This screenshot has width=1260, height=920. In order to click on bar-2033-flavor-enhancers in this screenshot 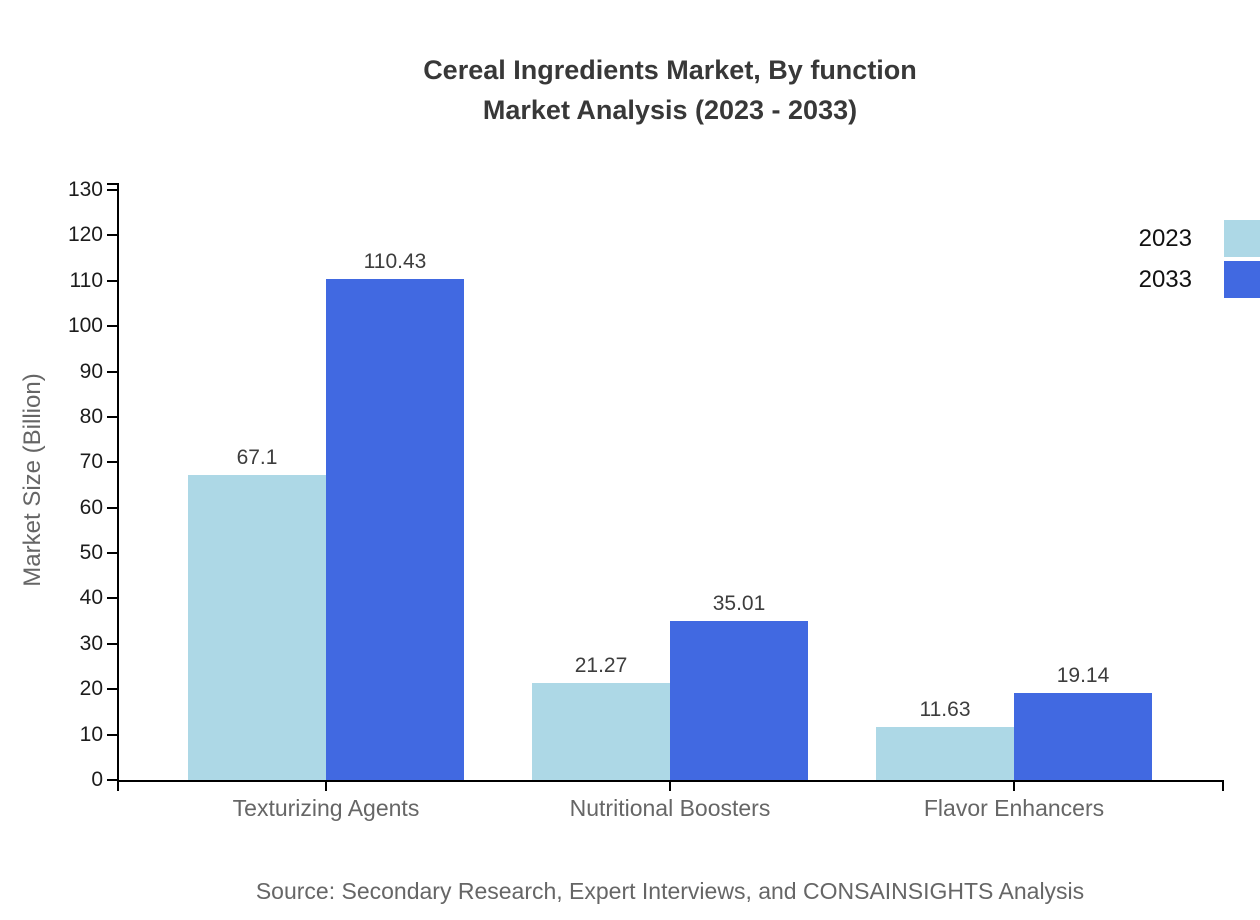, I will do `click(1083, 736)`.